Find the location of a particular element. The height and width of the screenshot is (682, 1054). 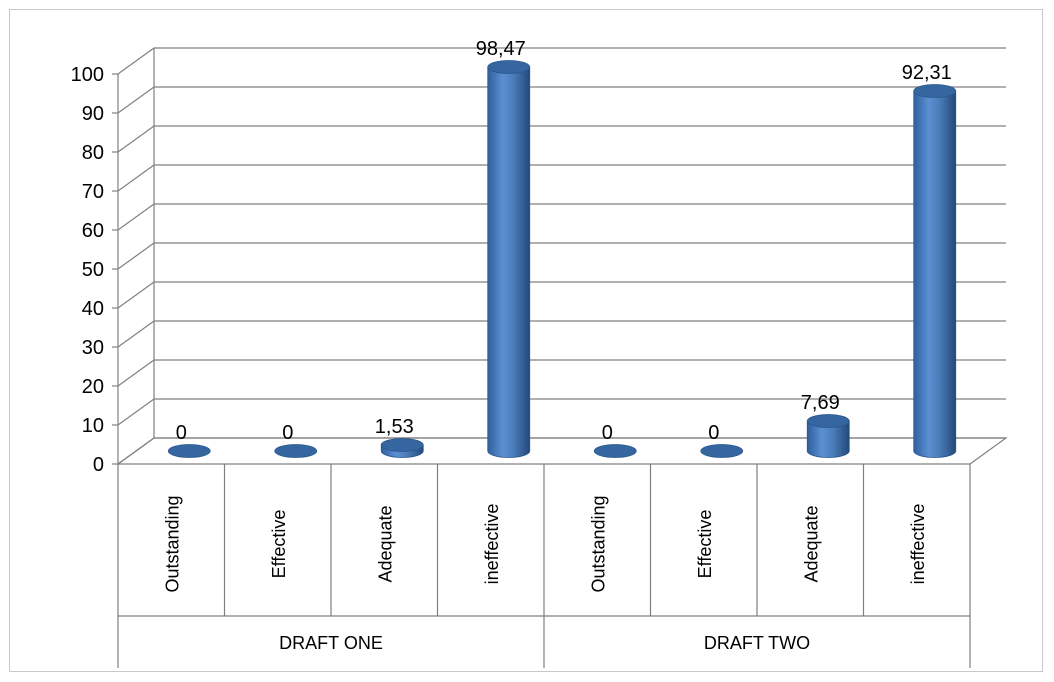

y-tick-label: 80 is located at coordinates (93, 153).